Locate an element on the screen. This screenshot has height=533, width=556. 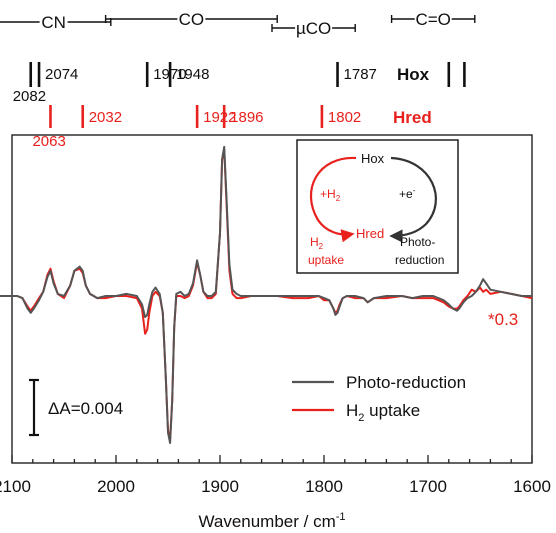
region-bracket-c=o: C=O is located at coordinates (433, 19).